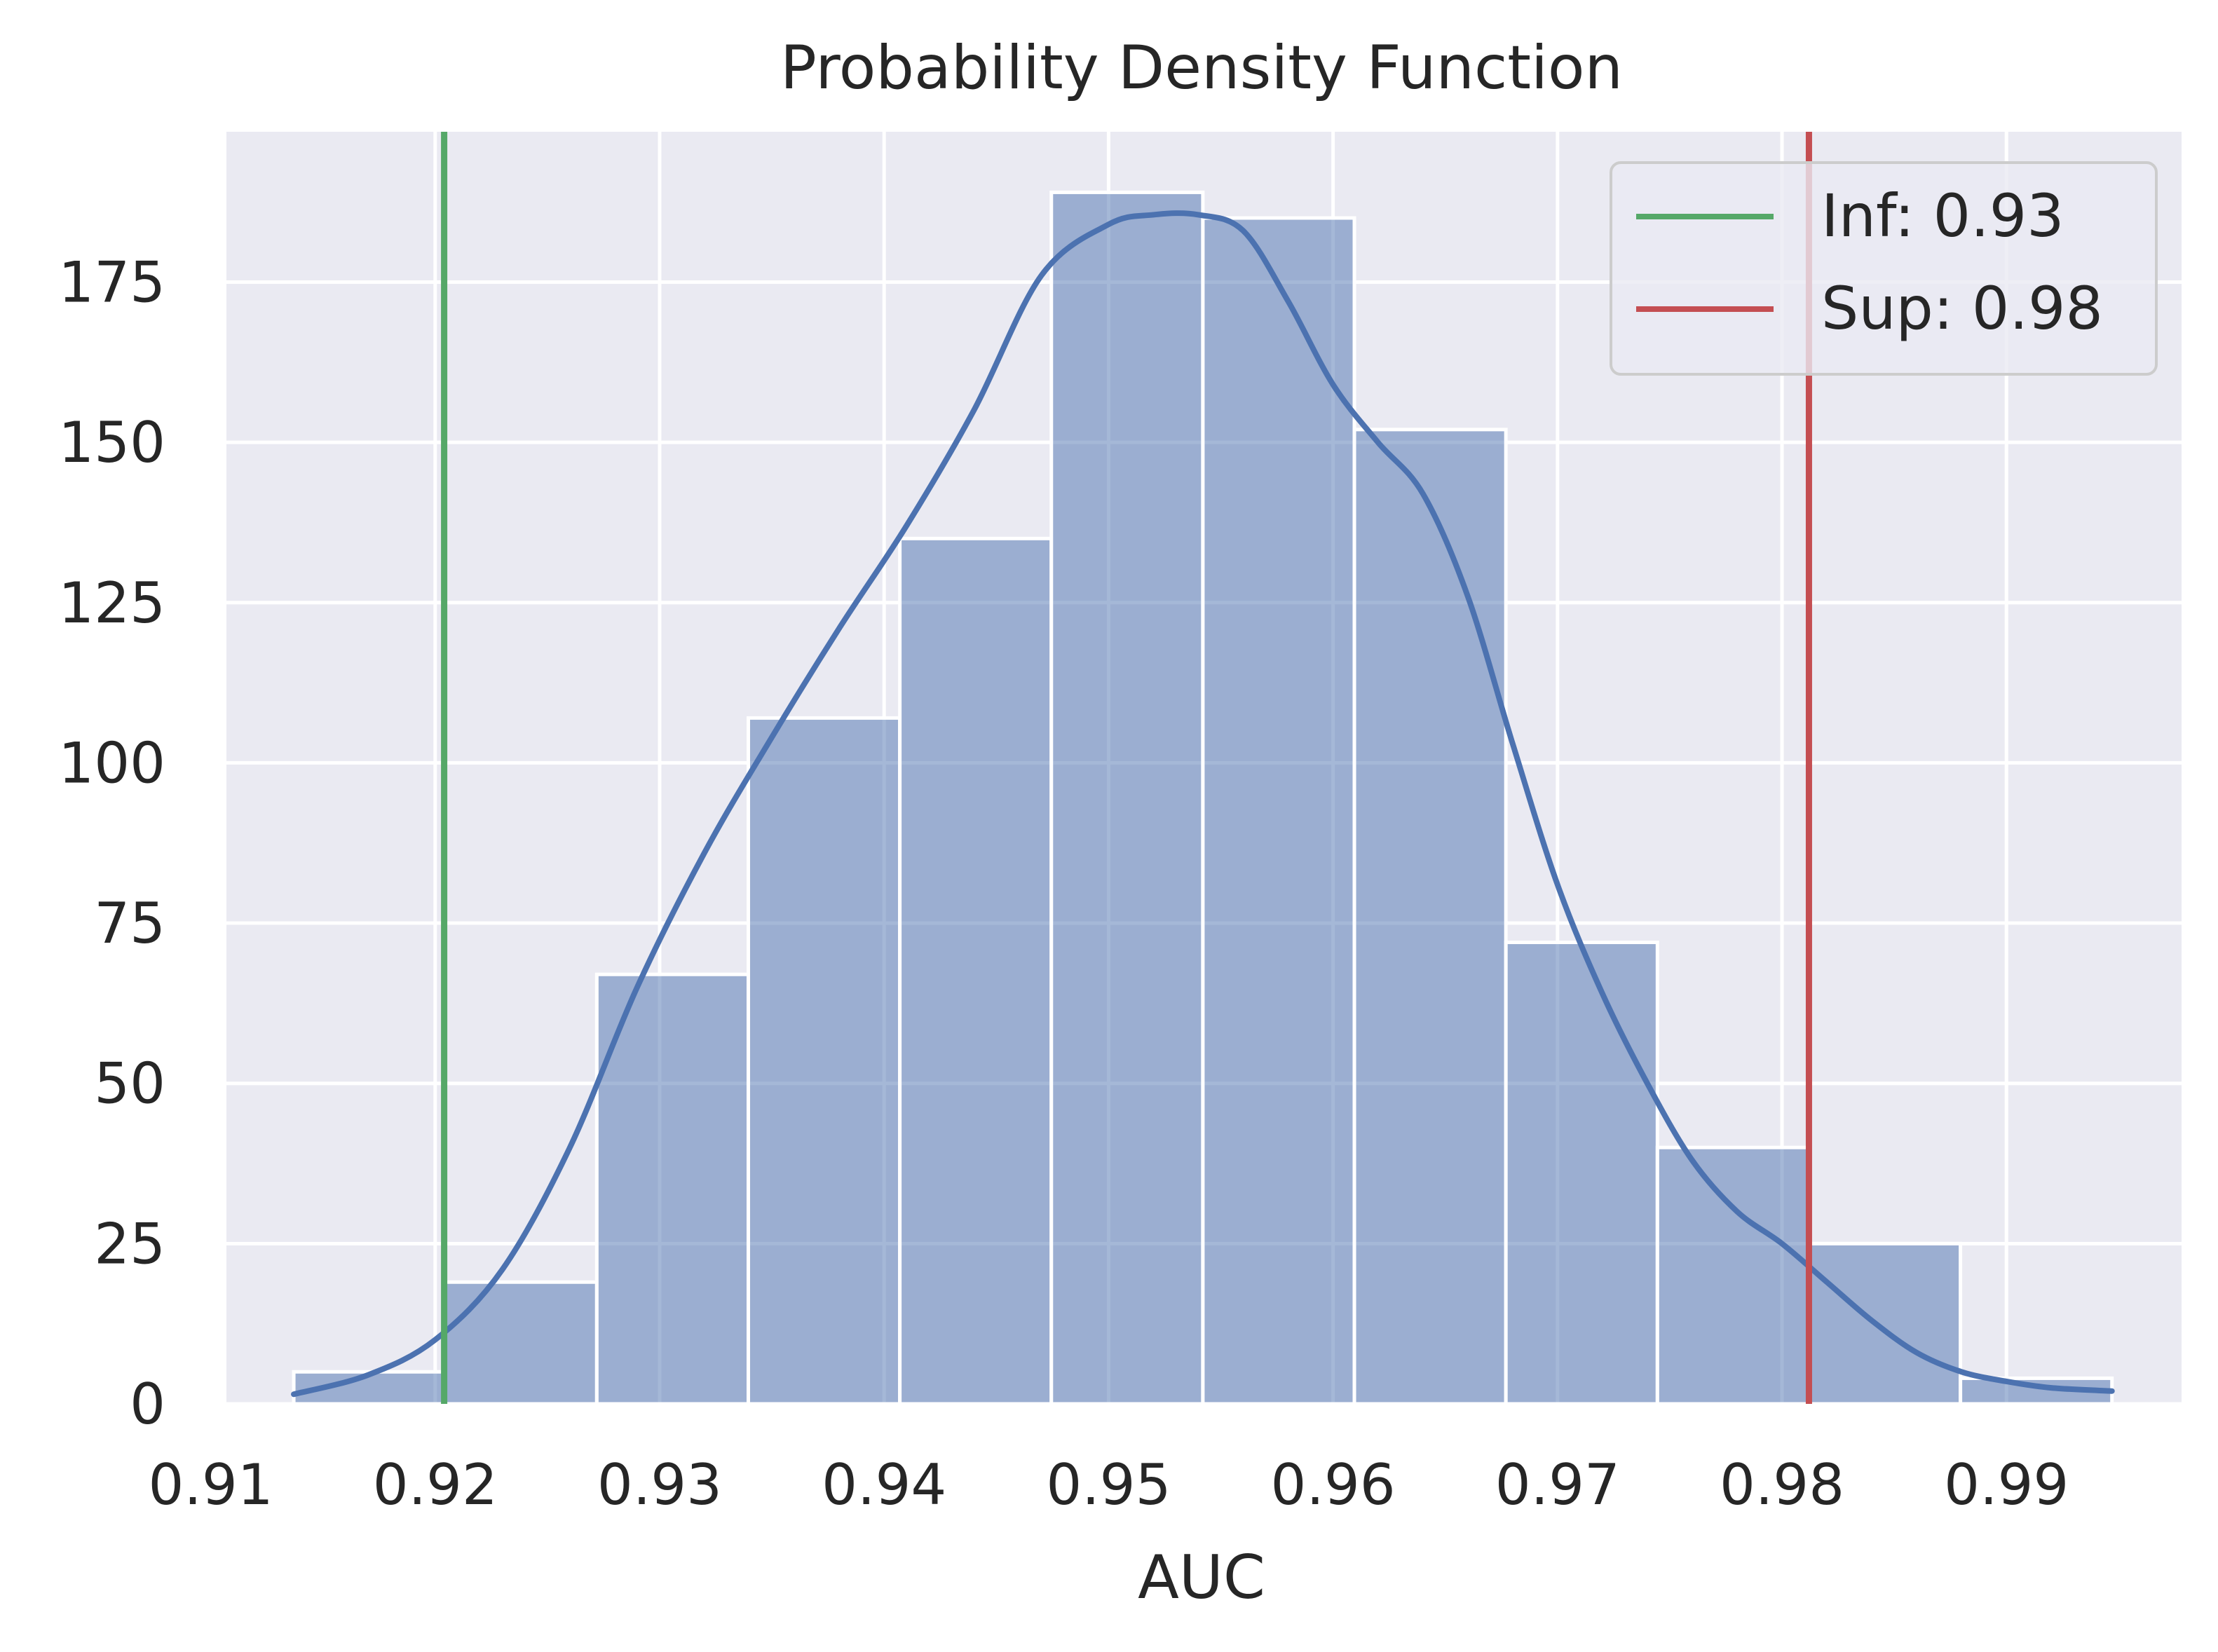  What do you see at coordinates (659, 1484) in the screenshot?
I see `x-tick-label: 0.93` at bounding box center [659, 1484].